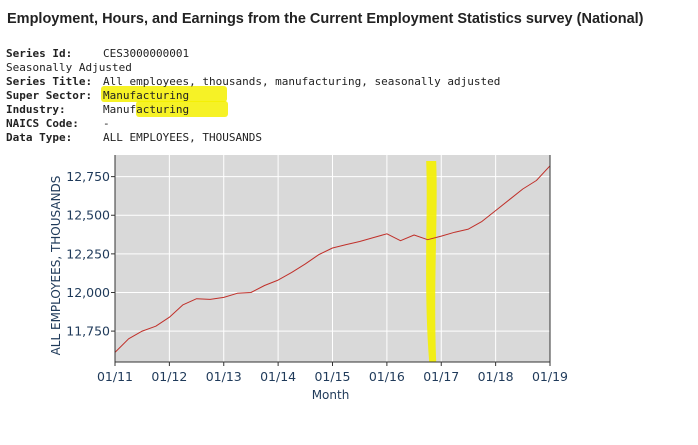 This screenshot has width=698, height=445. Describe the element at coordinates (106, 123) in the screenshot. I see `naics-value: -` at that location.